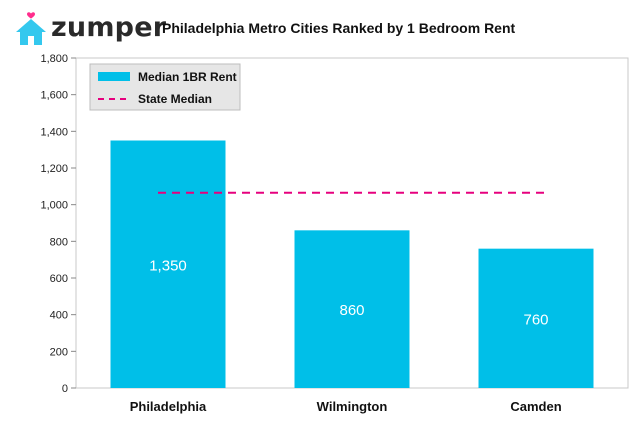  I want to click on house-heart-icon, so click(31, 28).